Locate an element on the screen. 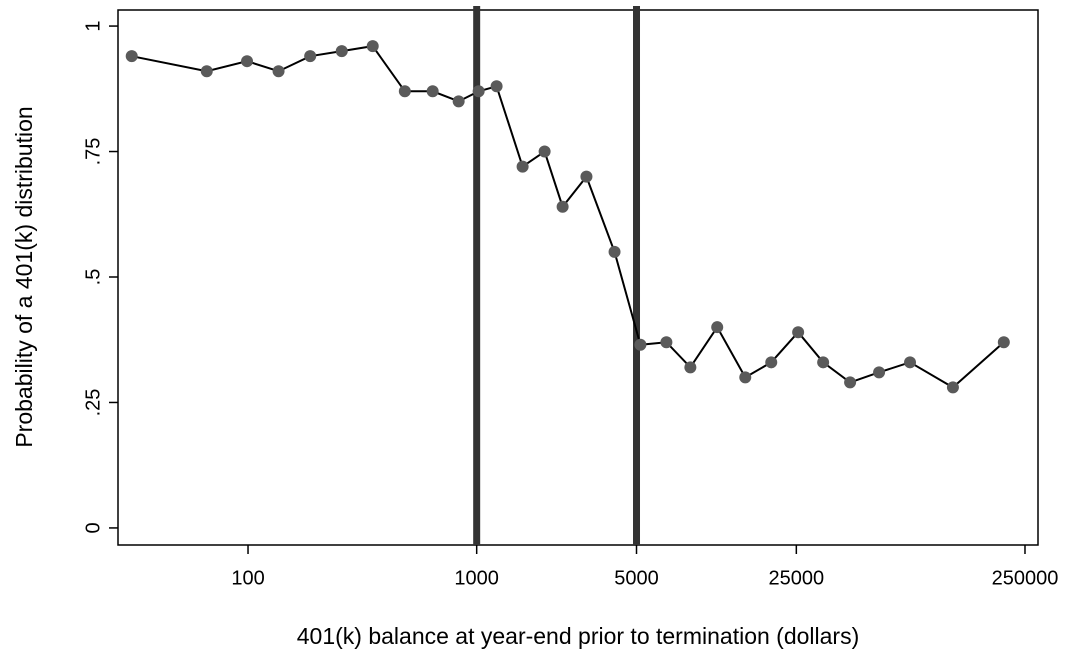  y-tick-label: 0 is located at coordinates (93, 527).